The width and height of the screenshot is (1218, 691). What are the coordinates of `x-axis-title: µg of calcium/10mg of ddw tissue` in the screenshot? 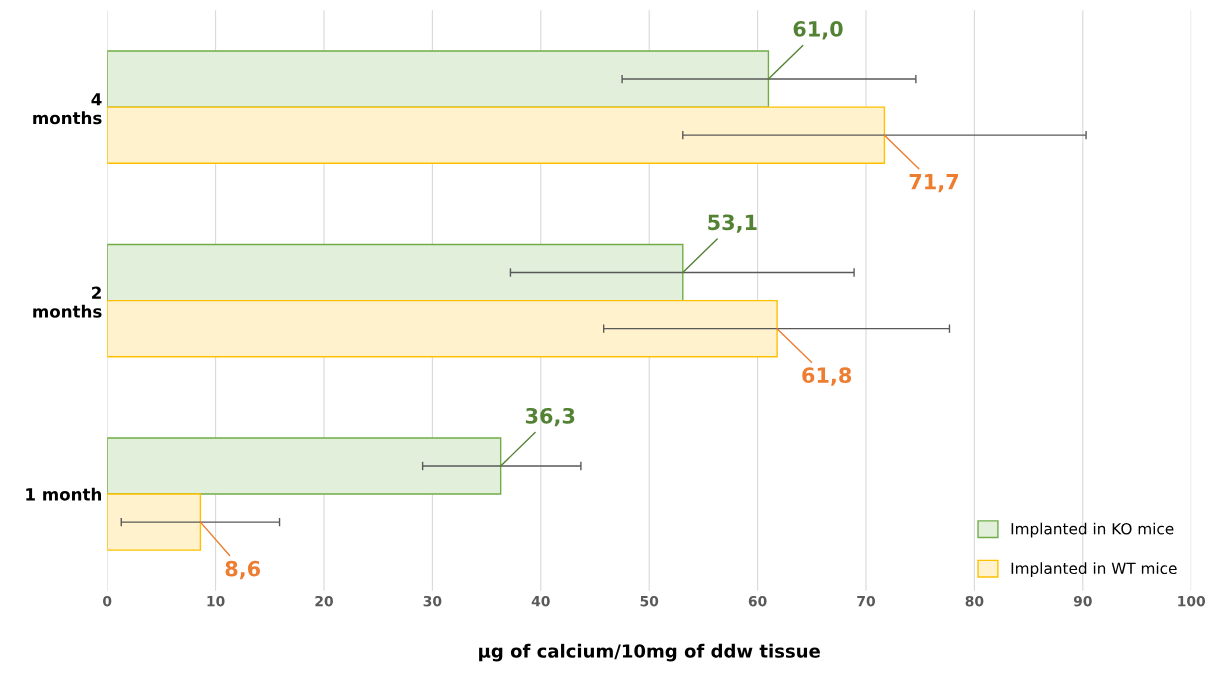 It's located at (649, 652).